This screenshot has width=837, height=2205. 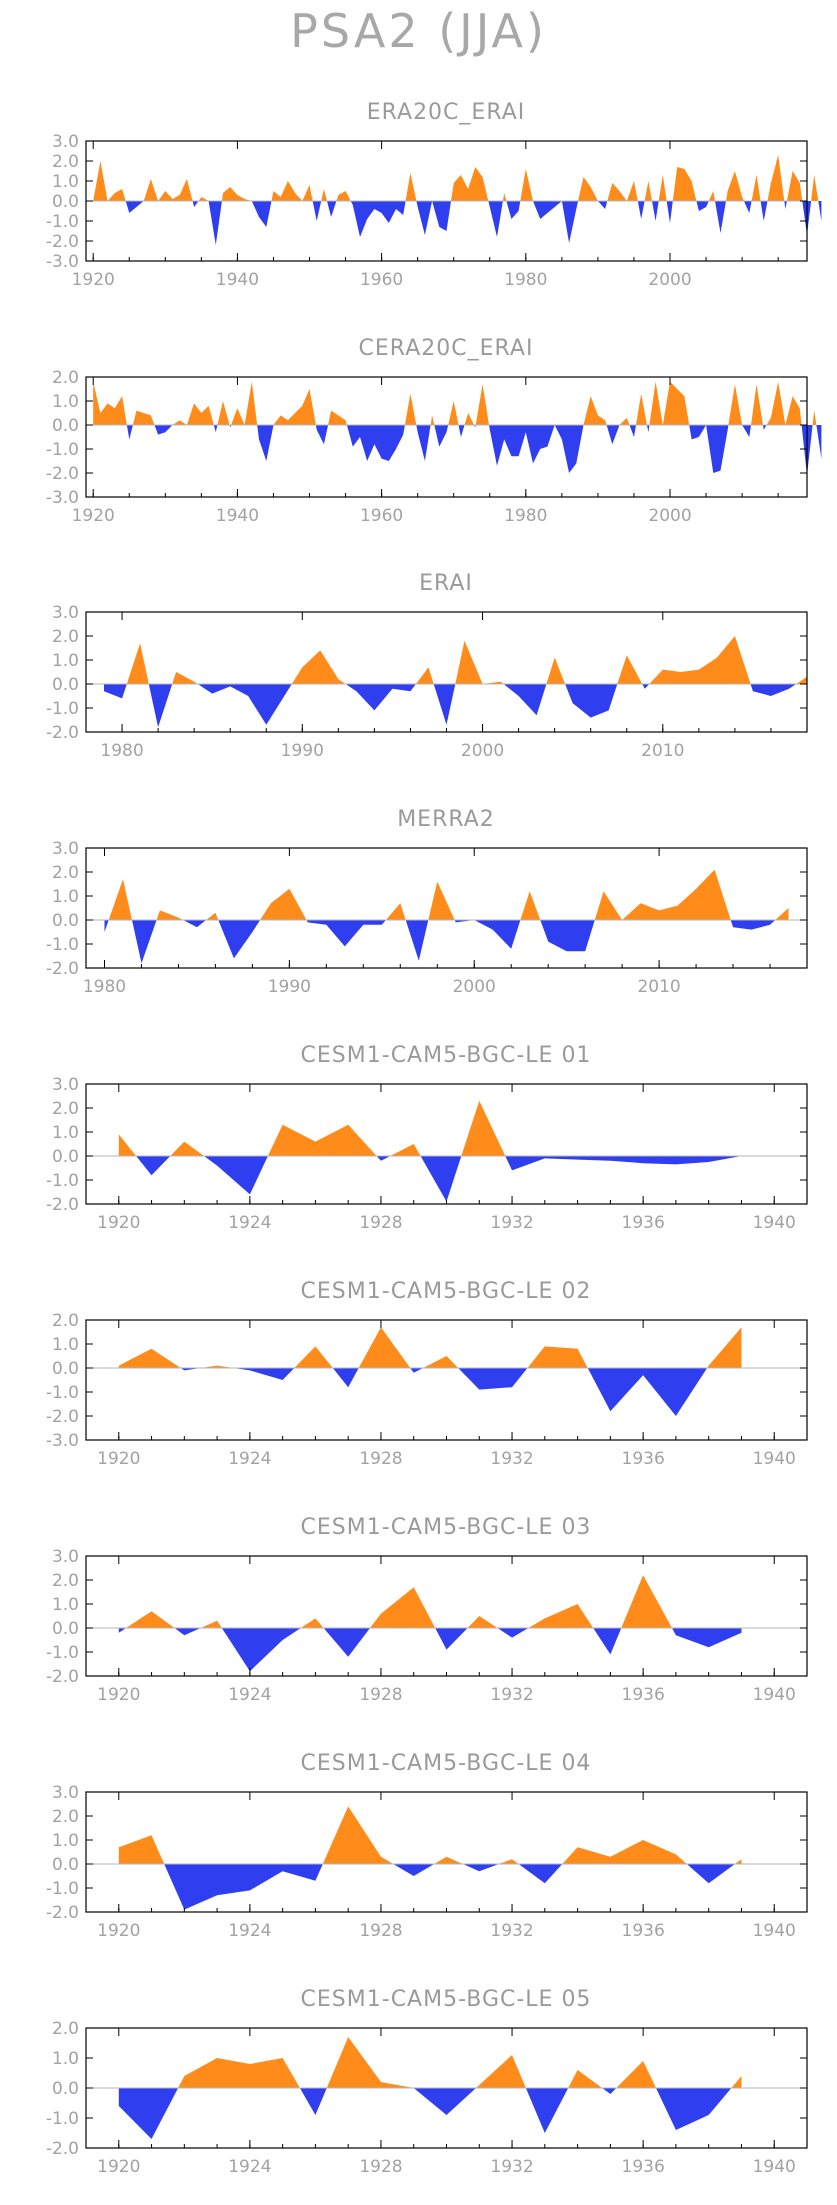 I want to click on x-tick-label: 1924, so click(x=249, y=1223).